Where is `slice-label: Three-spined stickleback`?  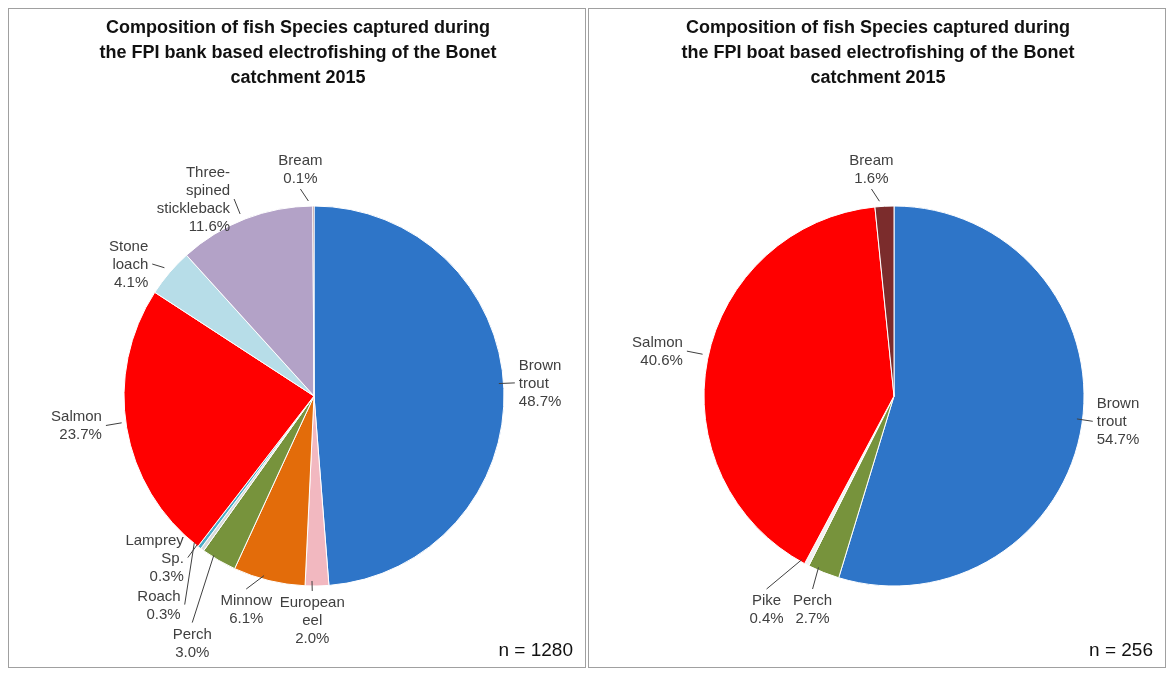
slice-label: Three-spined stickleback is located at coordinates (193, 190).